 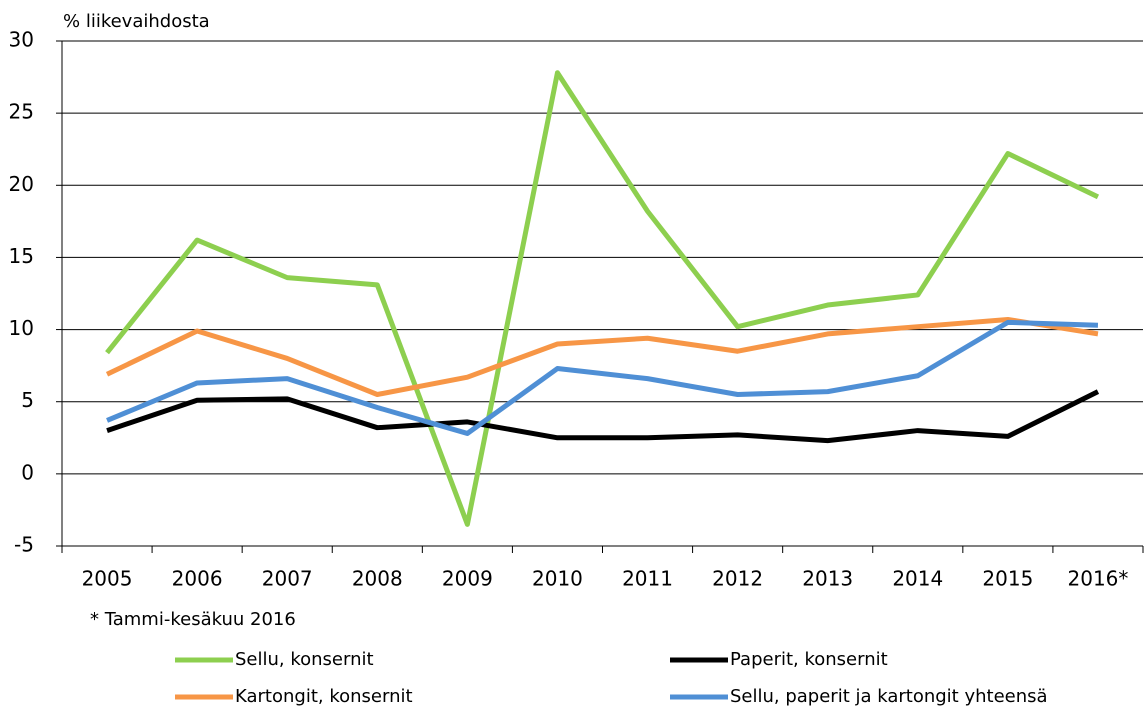 I want to click on y-tick-label: 5, so click(x=27, y=400).